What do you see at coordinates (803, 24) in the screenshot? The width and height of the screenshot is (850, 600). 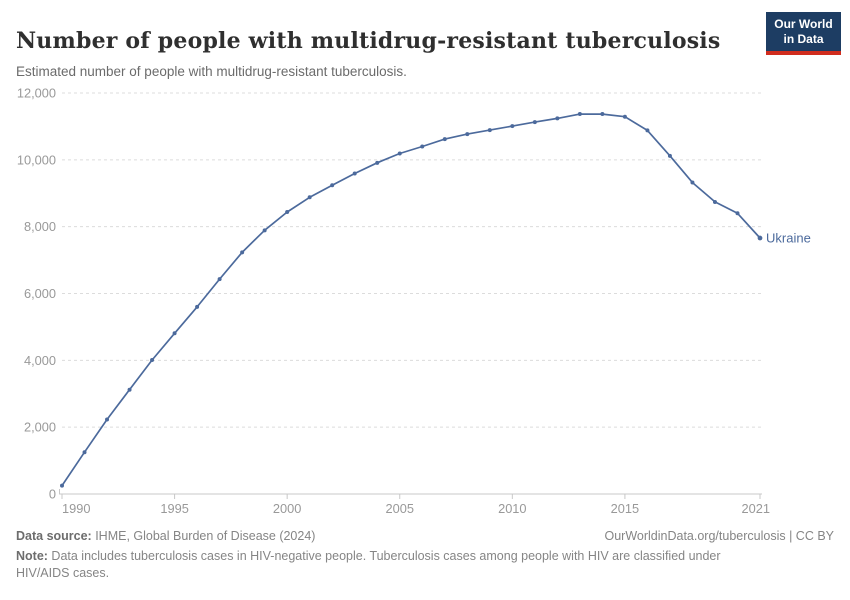 I see `owid-logo-line1: Our World` at bounding box center [803, 24].